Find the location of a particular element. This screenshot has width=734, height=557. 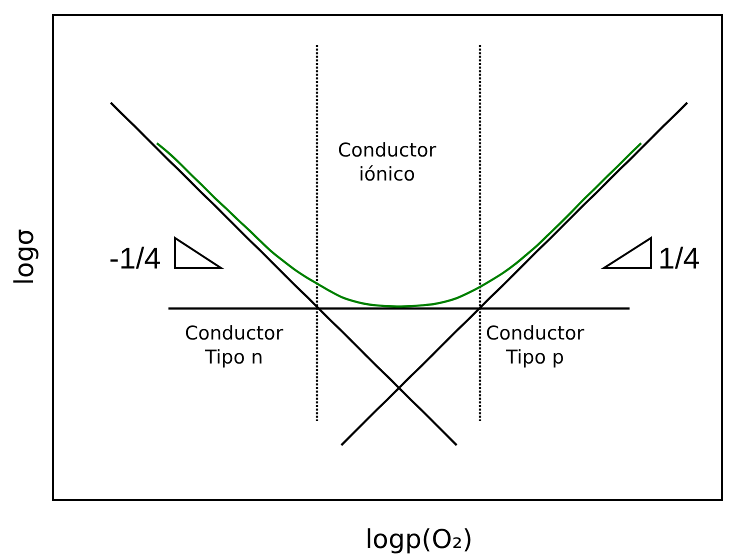

y-axis-title: logσ is located at coordinates (25, 257).